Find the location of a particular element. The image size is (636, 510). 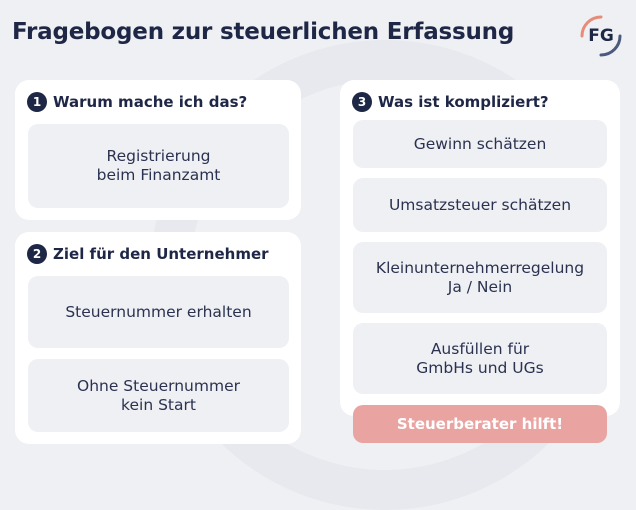

section-heading: 1 Warum mache ich das? is located at coordinates (137, 102).